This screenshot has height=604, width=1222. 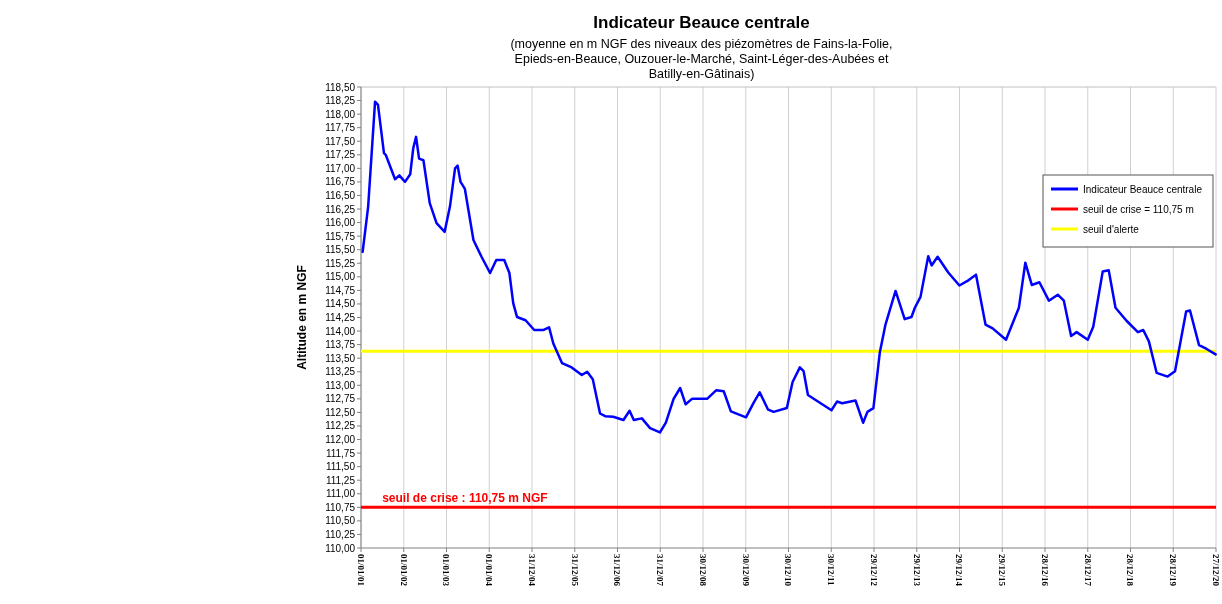 I want to click on y-tick-label: 110,25, so click(x=340, y=534).